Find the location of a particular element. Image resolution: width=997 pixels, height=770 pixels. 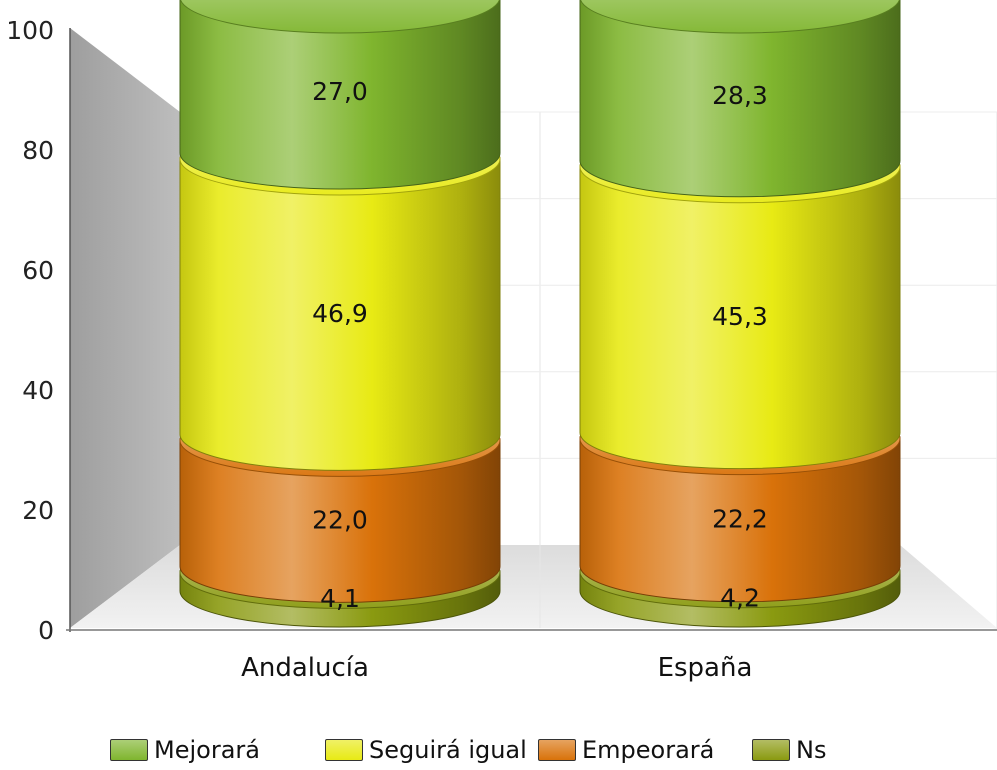

data-label-espana-seguira-igual: 45,3 is located at coordinates (740, 316).